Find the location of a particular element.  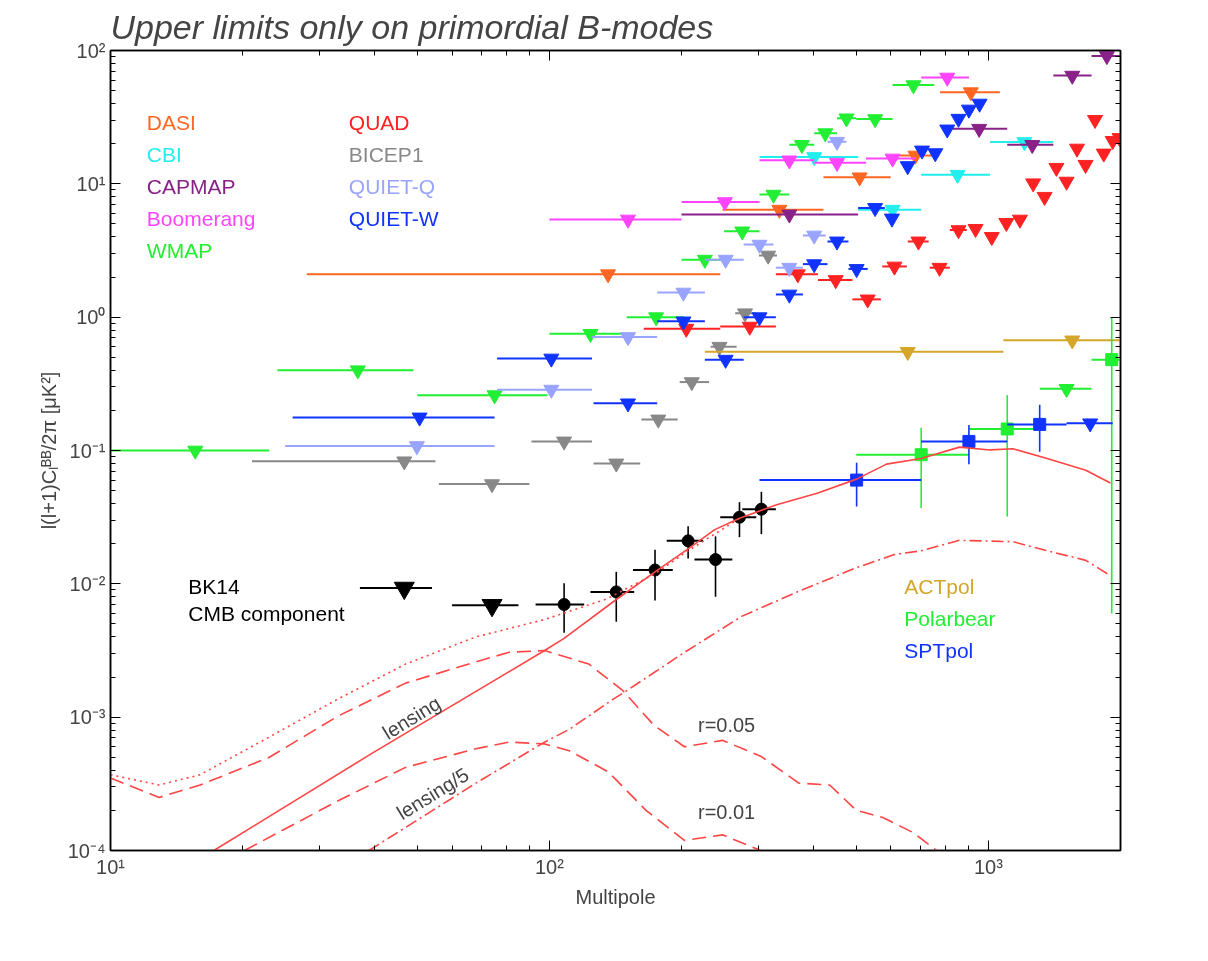

annotation: r=0.01 is located at coordinates (726, 812).